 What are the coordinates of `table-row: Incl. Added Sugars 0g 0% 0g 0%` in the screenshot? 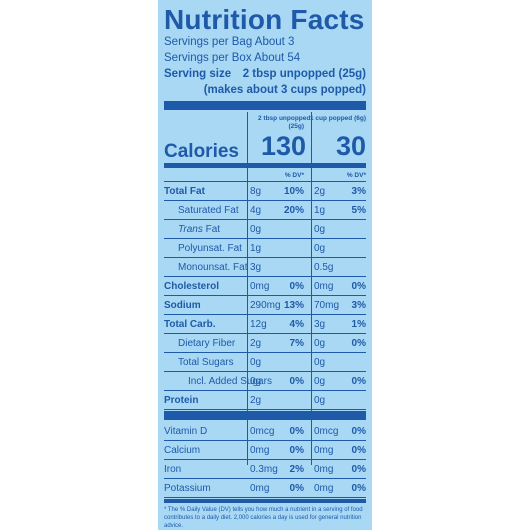 It's located at (265, 381).